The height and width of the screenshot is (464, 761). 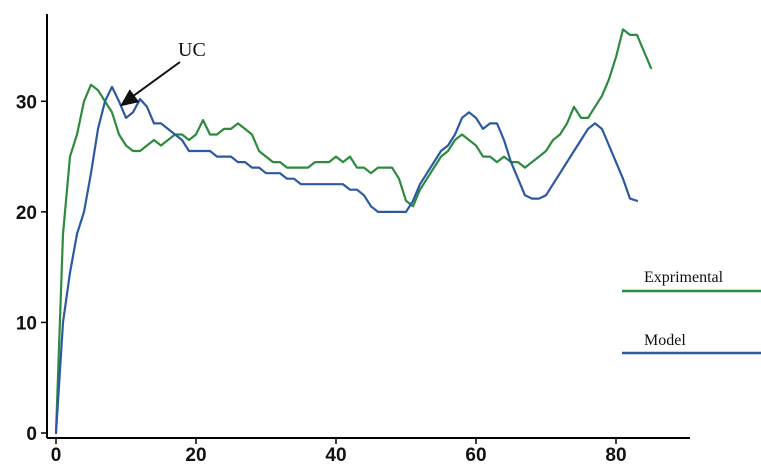 What do you see at coordinates (335, 454) in the screenshot?
I see `x-tick-label: 40` at bounding box center [335, 454].